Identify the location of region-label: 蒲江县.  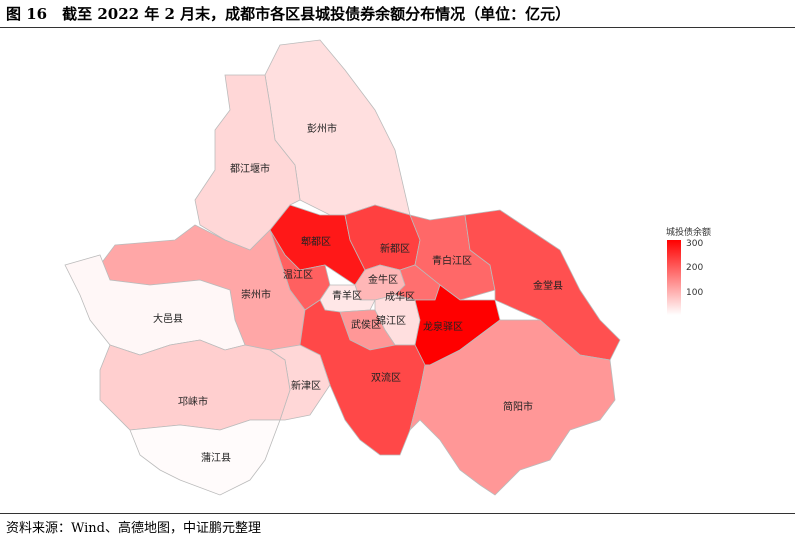
(216, 457).